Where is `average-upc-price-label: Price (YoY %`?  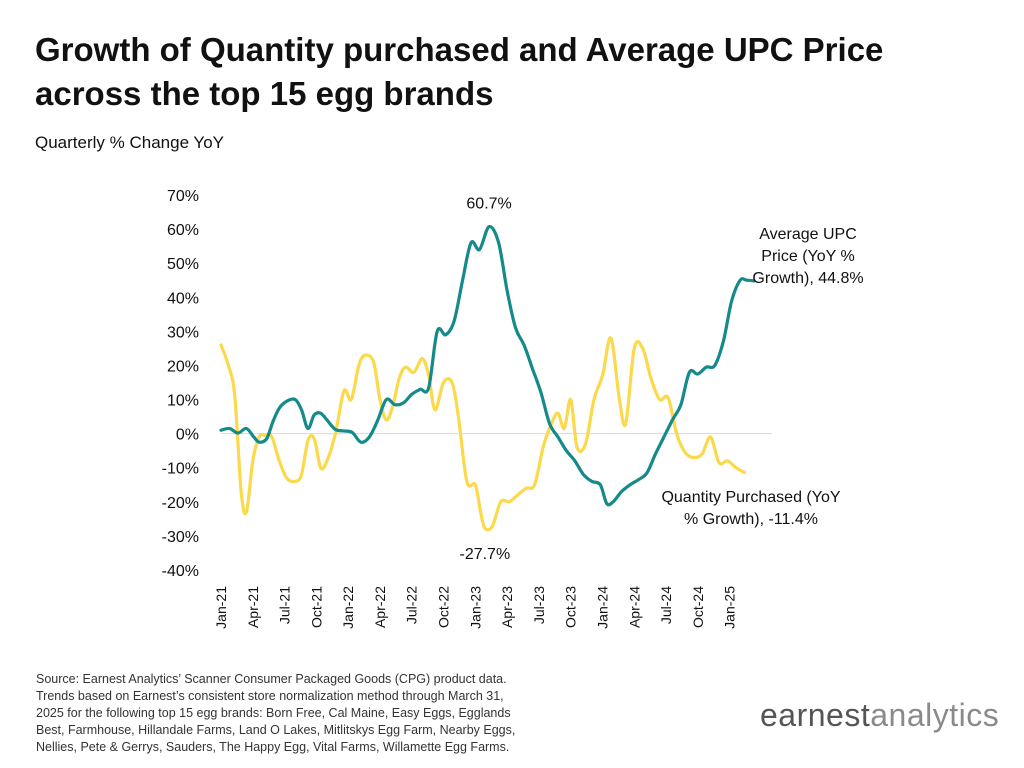
average-upc-price-label: Price (YoY % is located at coordinates (807, 256).